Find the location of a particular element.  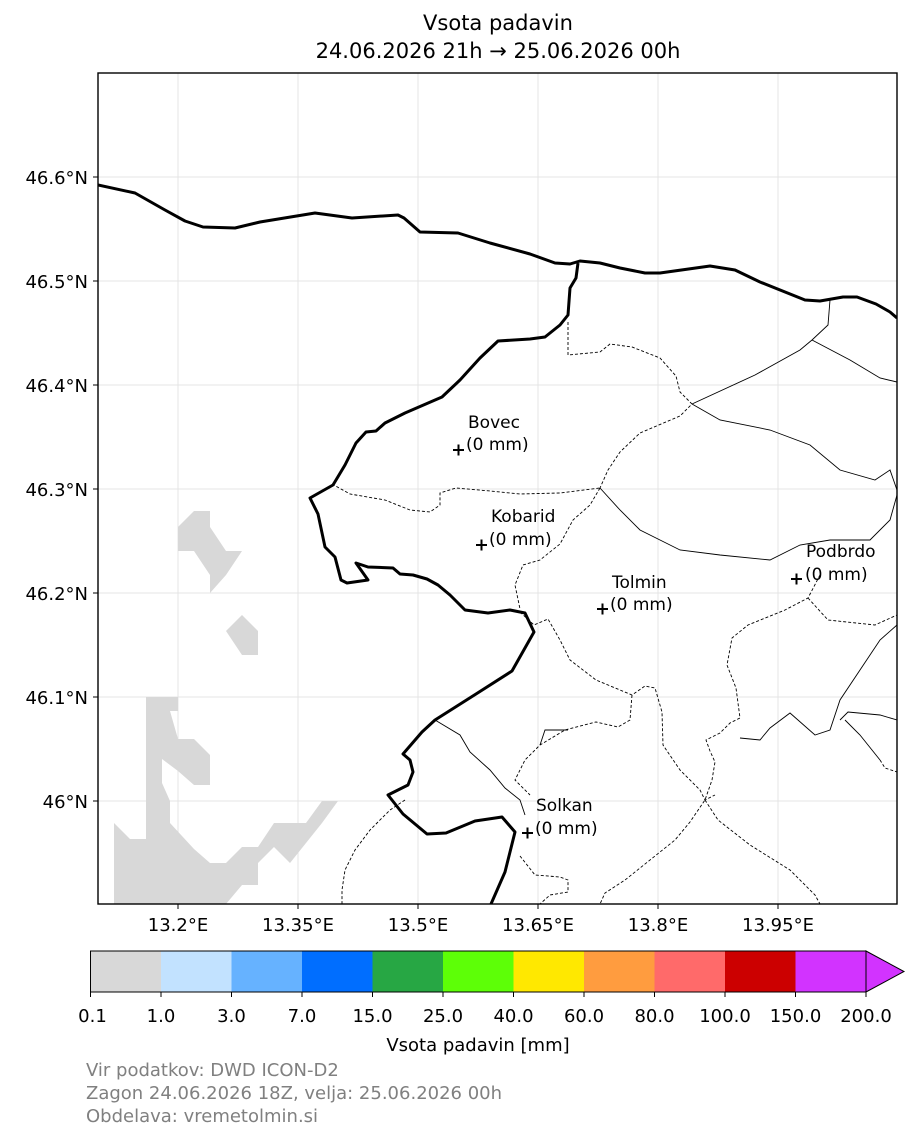

colorbar-frame is located at coordinates (478, 971).